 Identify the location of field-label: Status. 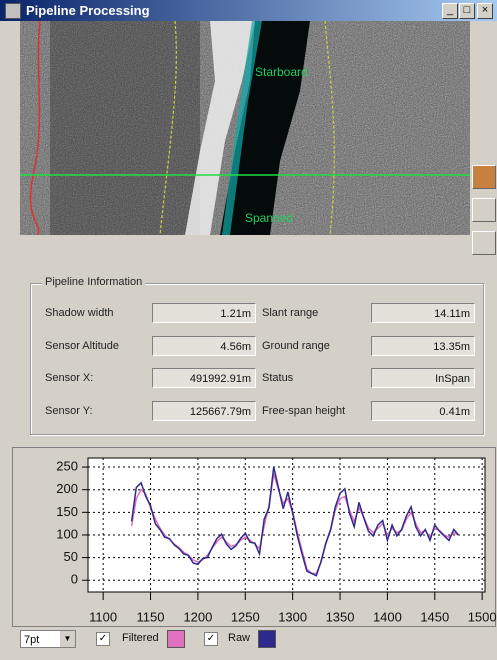
(278, 378).